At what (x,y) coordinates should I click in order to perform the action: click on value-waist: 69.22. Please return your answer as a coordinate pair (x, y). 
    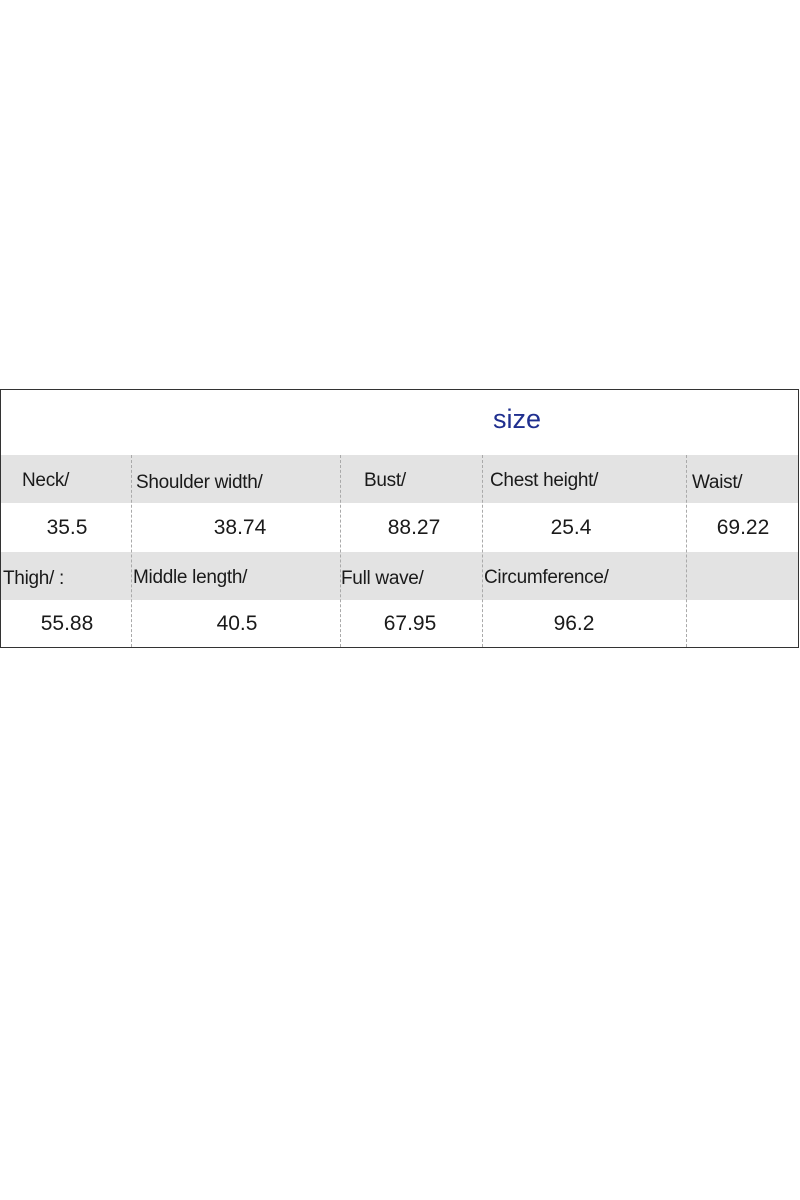
    Looking at the image, I should click on (743, 527).